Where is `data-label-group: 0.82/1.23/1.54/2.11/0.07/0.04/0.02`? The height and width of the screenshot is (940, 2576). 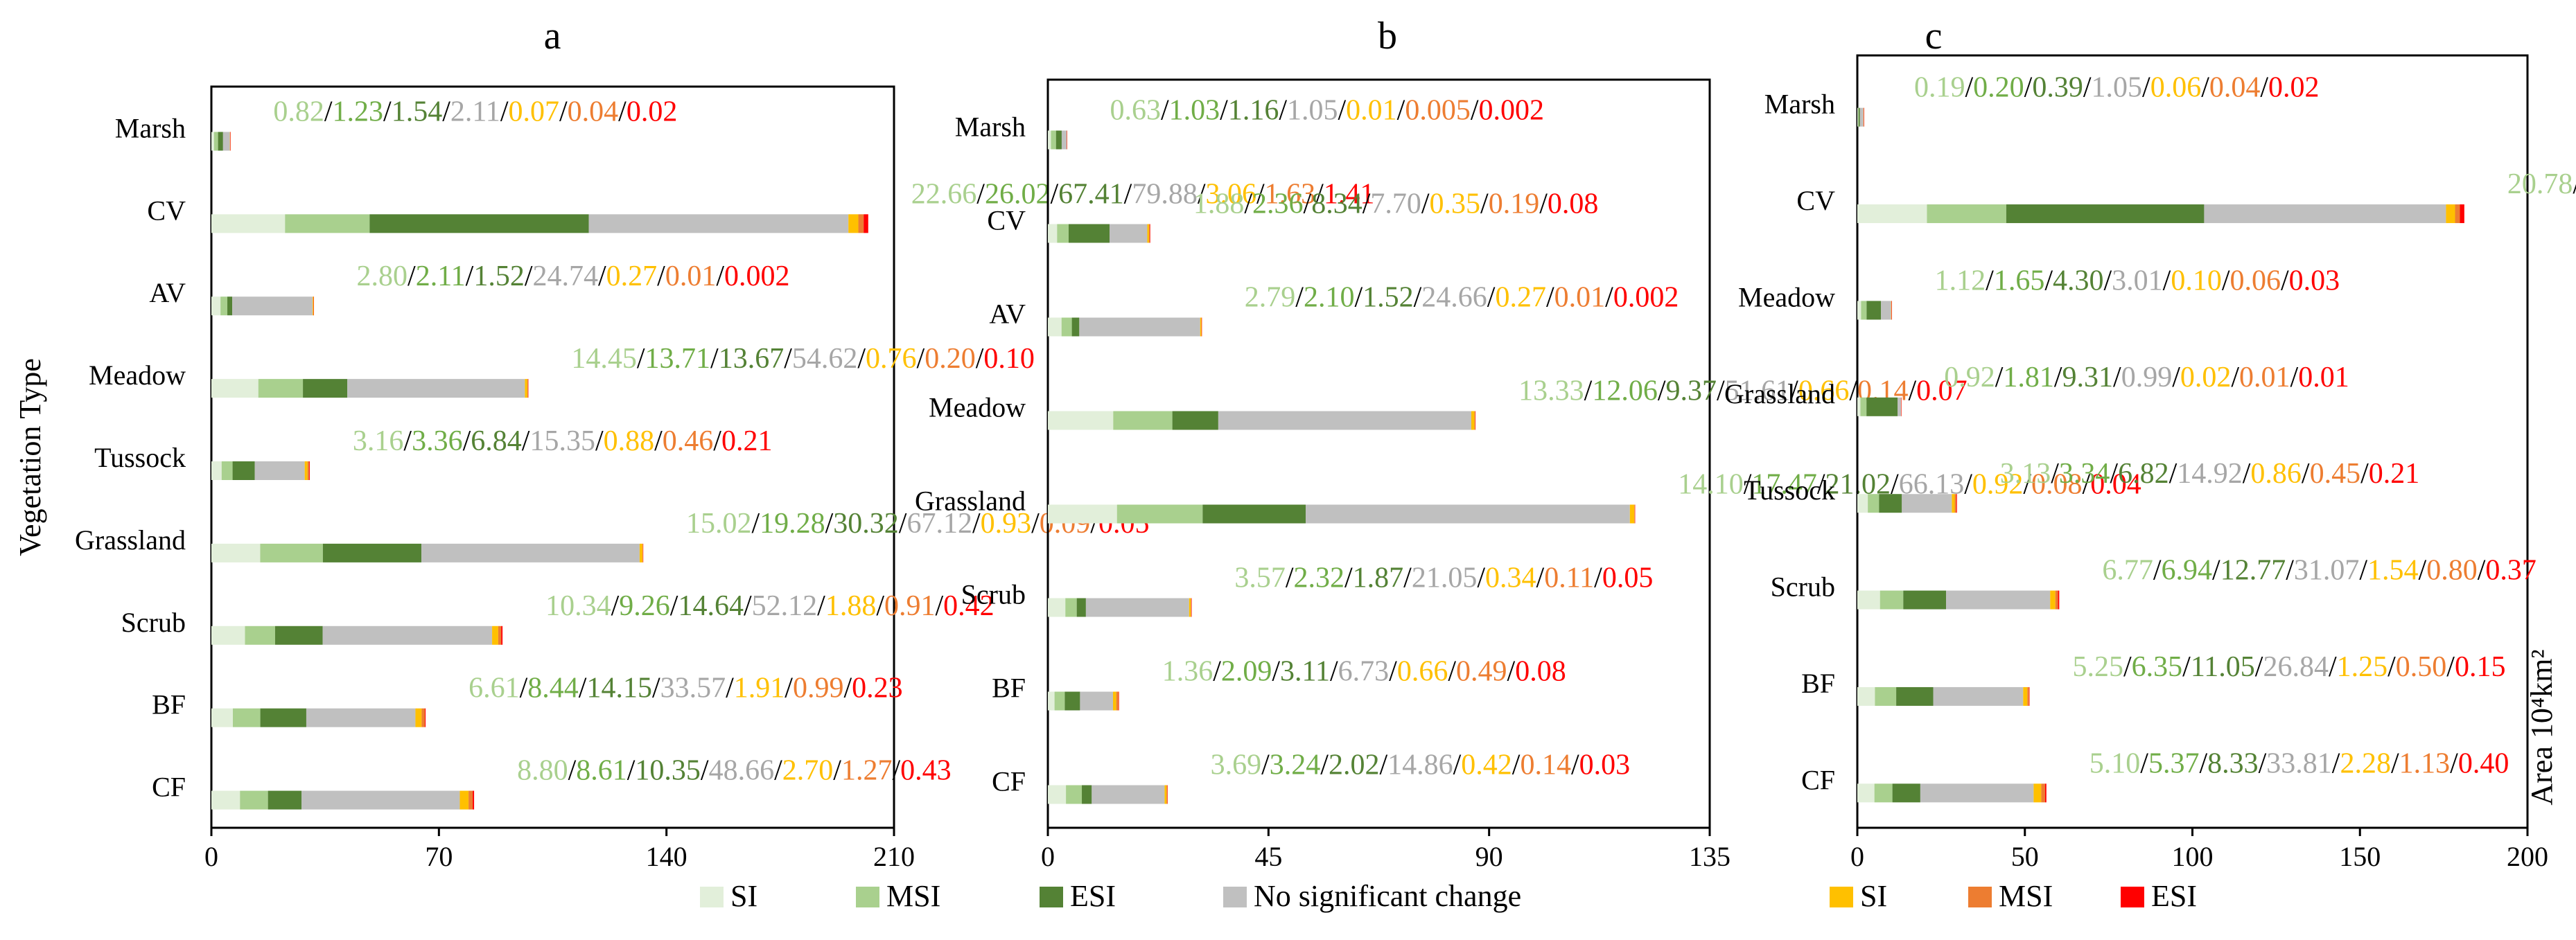 data-label-group: 0.82/1.23/1.54/2.11/0.07/0.04/0.02 is located at coordinates (475, 111).